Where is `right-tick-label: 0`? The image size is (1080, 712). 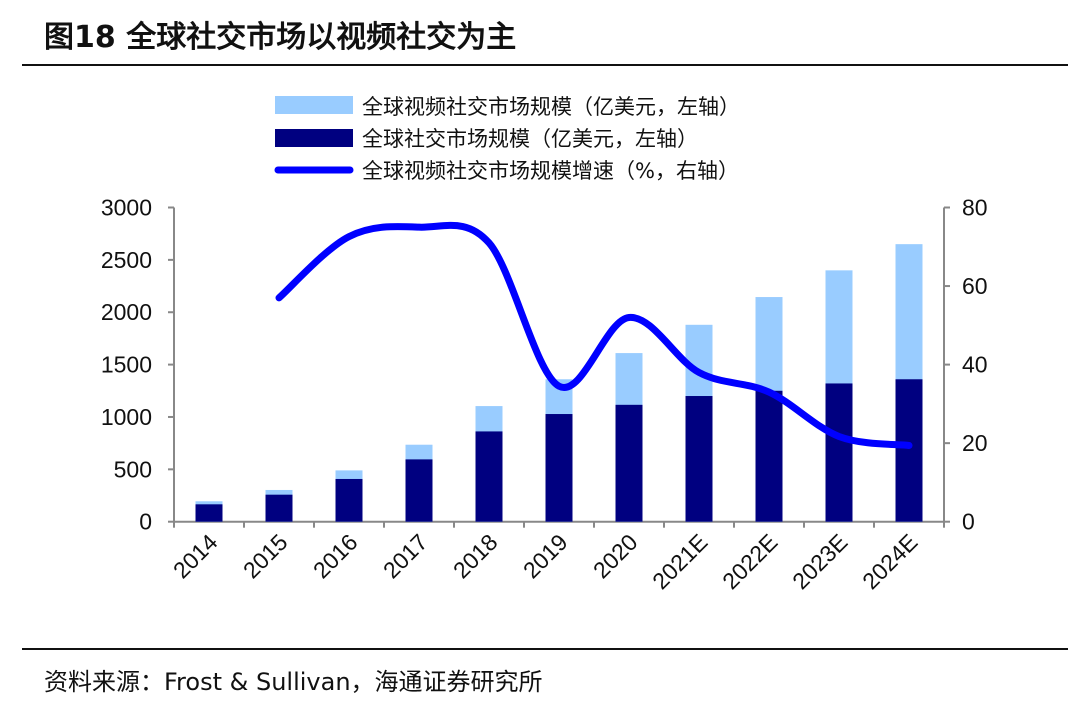
right-tick-label: 0 is located at coordinates (968, 522).